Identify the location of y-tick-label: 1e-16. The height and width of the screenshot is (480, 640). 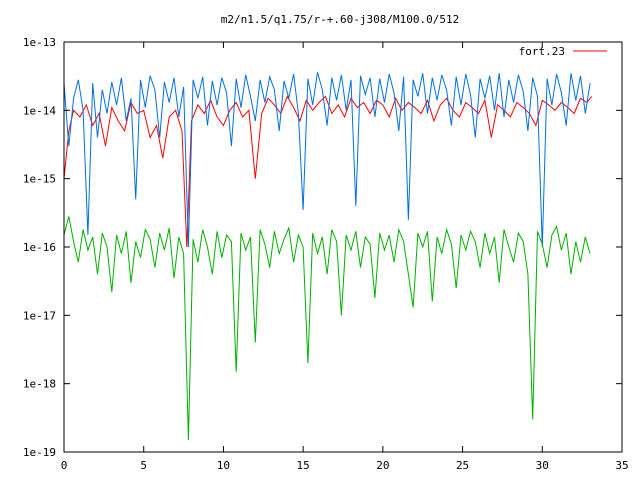
(39, 247).